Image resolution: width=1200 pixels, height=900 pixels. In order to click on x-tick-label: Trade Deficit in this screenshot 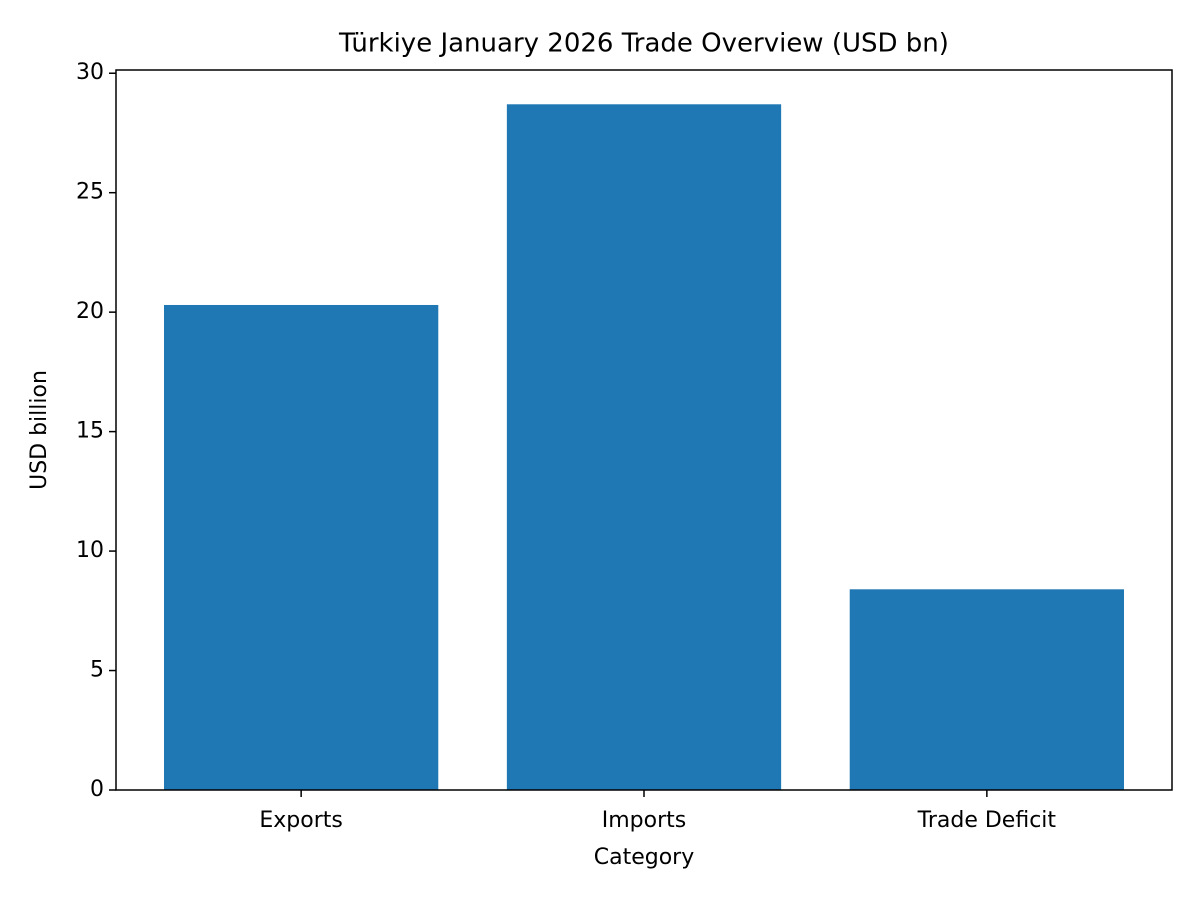, I will do `click(987, 820)`.